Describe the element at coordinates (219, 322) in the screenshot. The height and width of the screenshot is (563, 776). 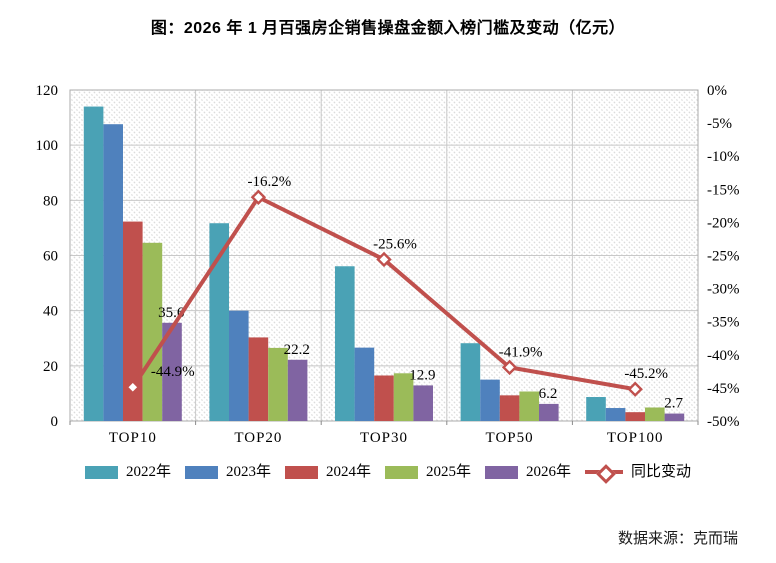
I see `bar-2022年-TOP20` at that location.